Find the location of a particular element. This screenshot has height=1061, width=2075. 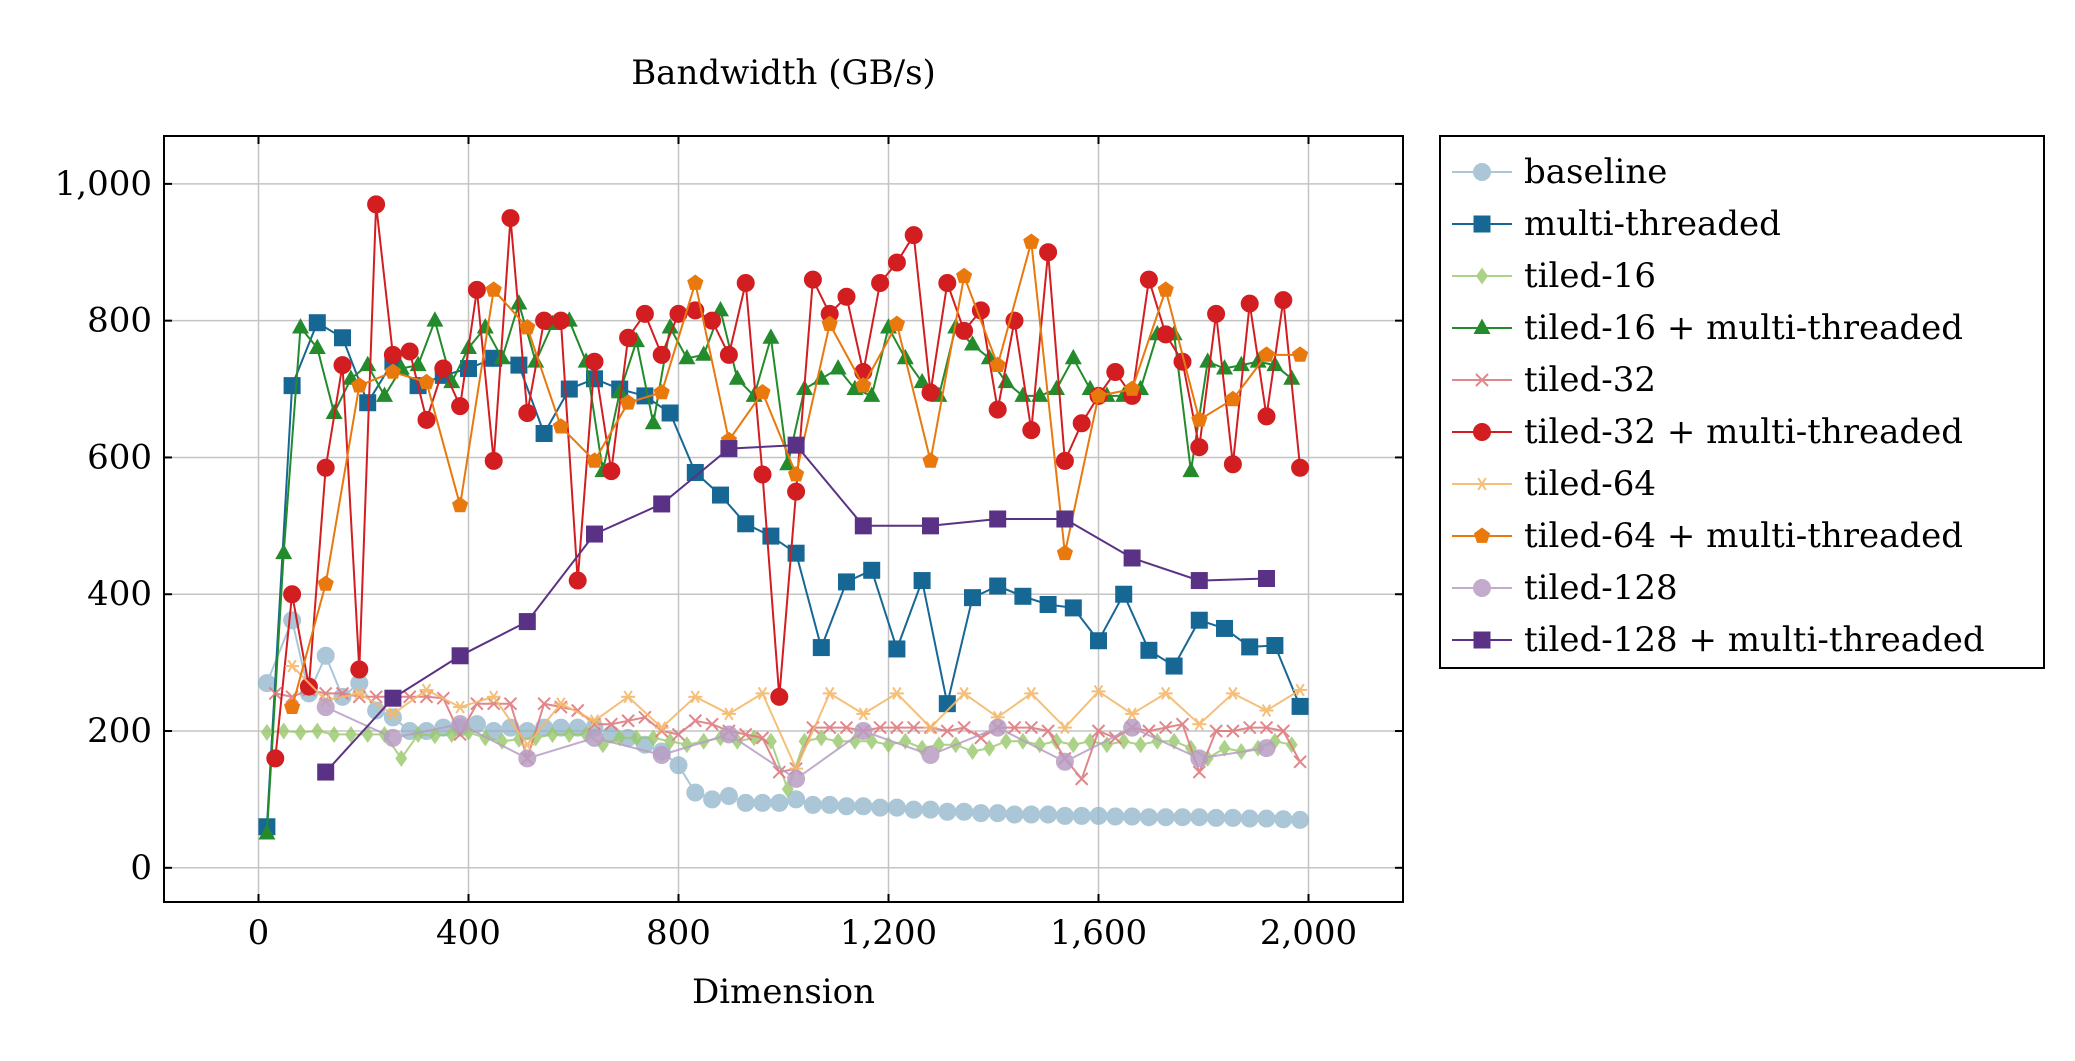

x-tick-label: 1,200 is located at coordinates (888, 933).